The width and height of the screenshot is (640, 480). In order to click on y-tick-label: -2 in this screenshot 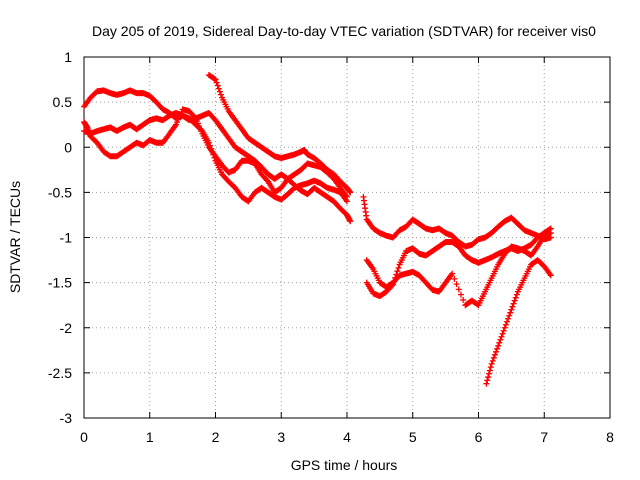, I will do `click(66, 328)`.